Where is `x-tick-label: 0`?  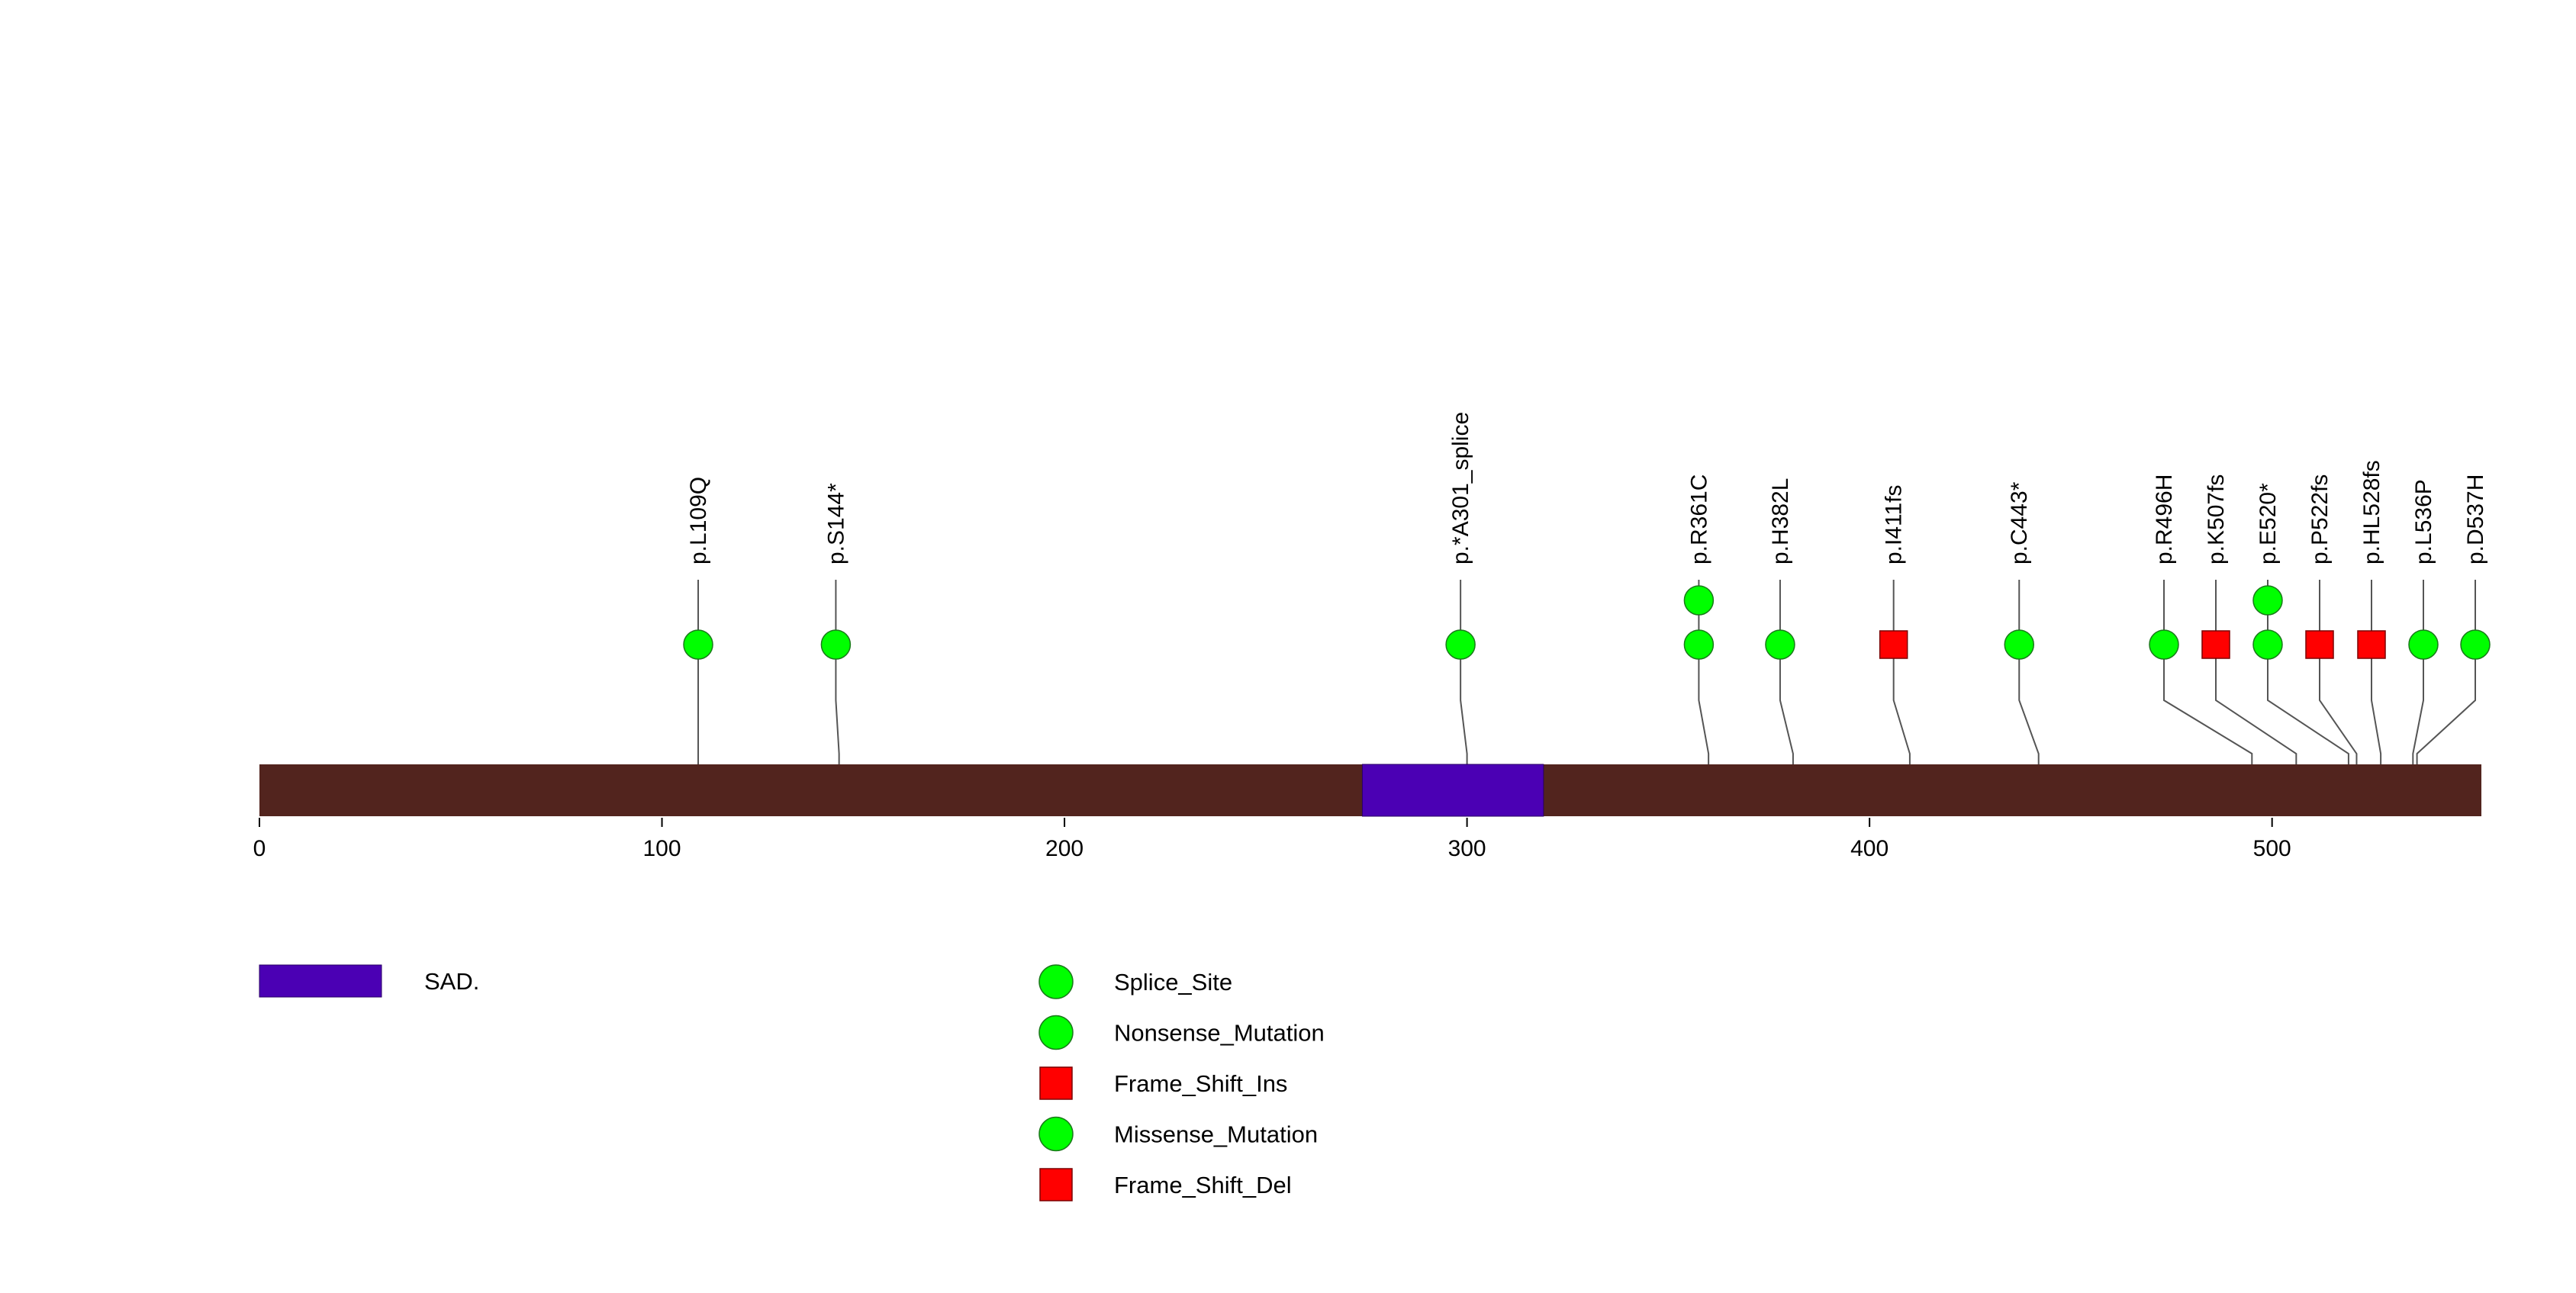 x-tick-label: 0 is located at coordinates (259, 848).